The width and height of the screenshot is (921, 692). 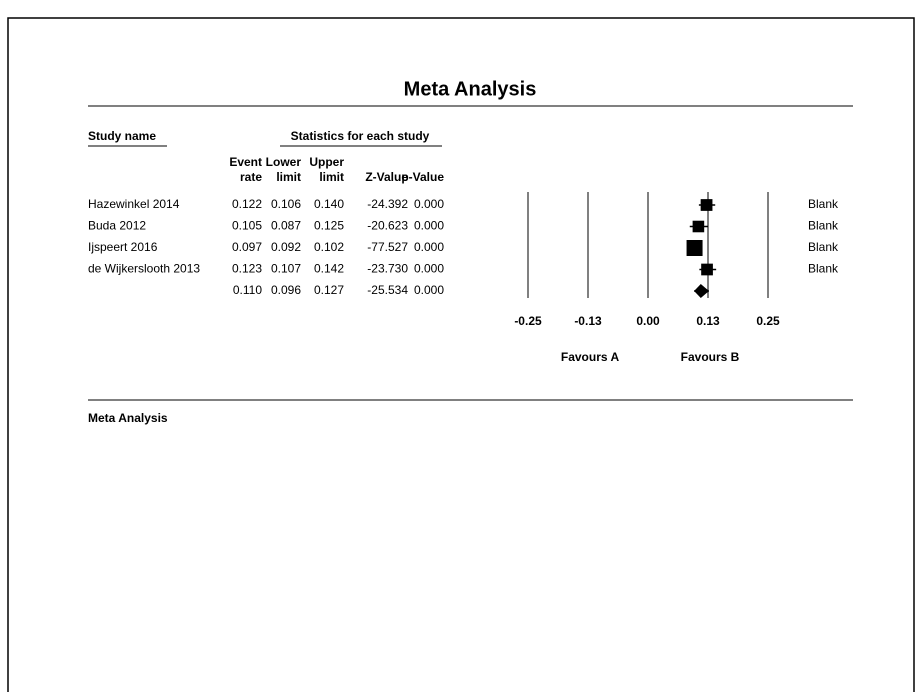 I want to click on footer-title: Meta Analysis, so click(x=128, y=418).